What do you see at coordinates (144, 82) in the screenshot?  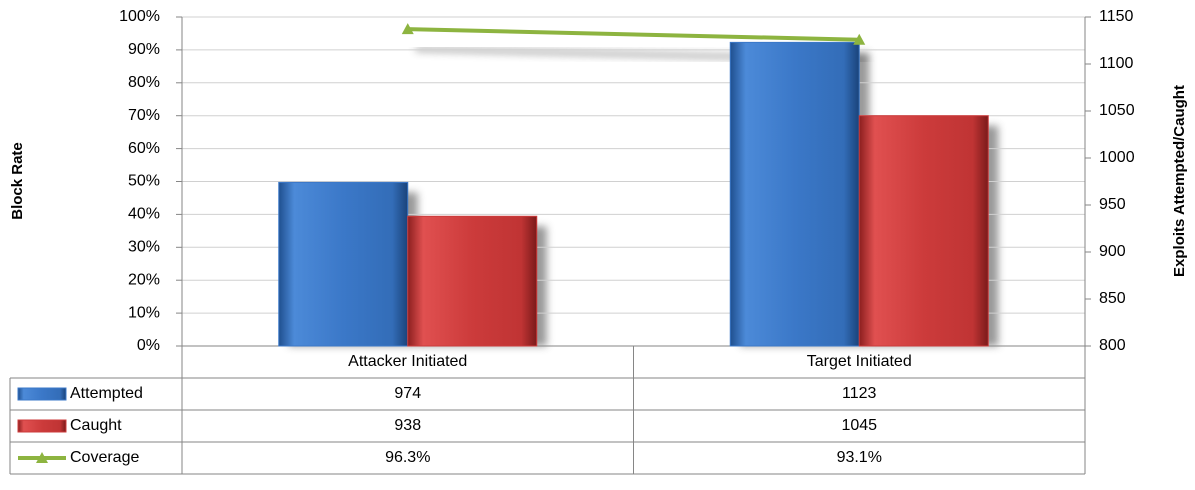 I see `y-tick-label: 80%` at bounding box center [144, 82].